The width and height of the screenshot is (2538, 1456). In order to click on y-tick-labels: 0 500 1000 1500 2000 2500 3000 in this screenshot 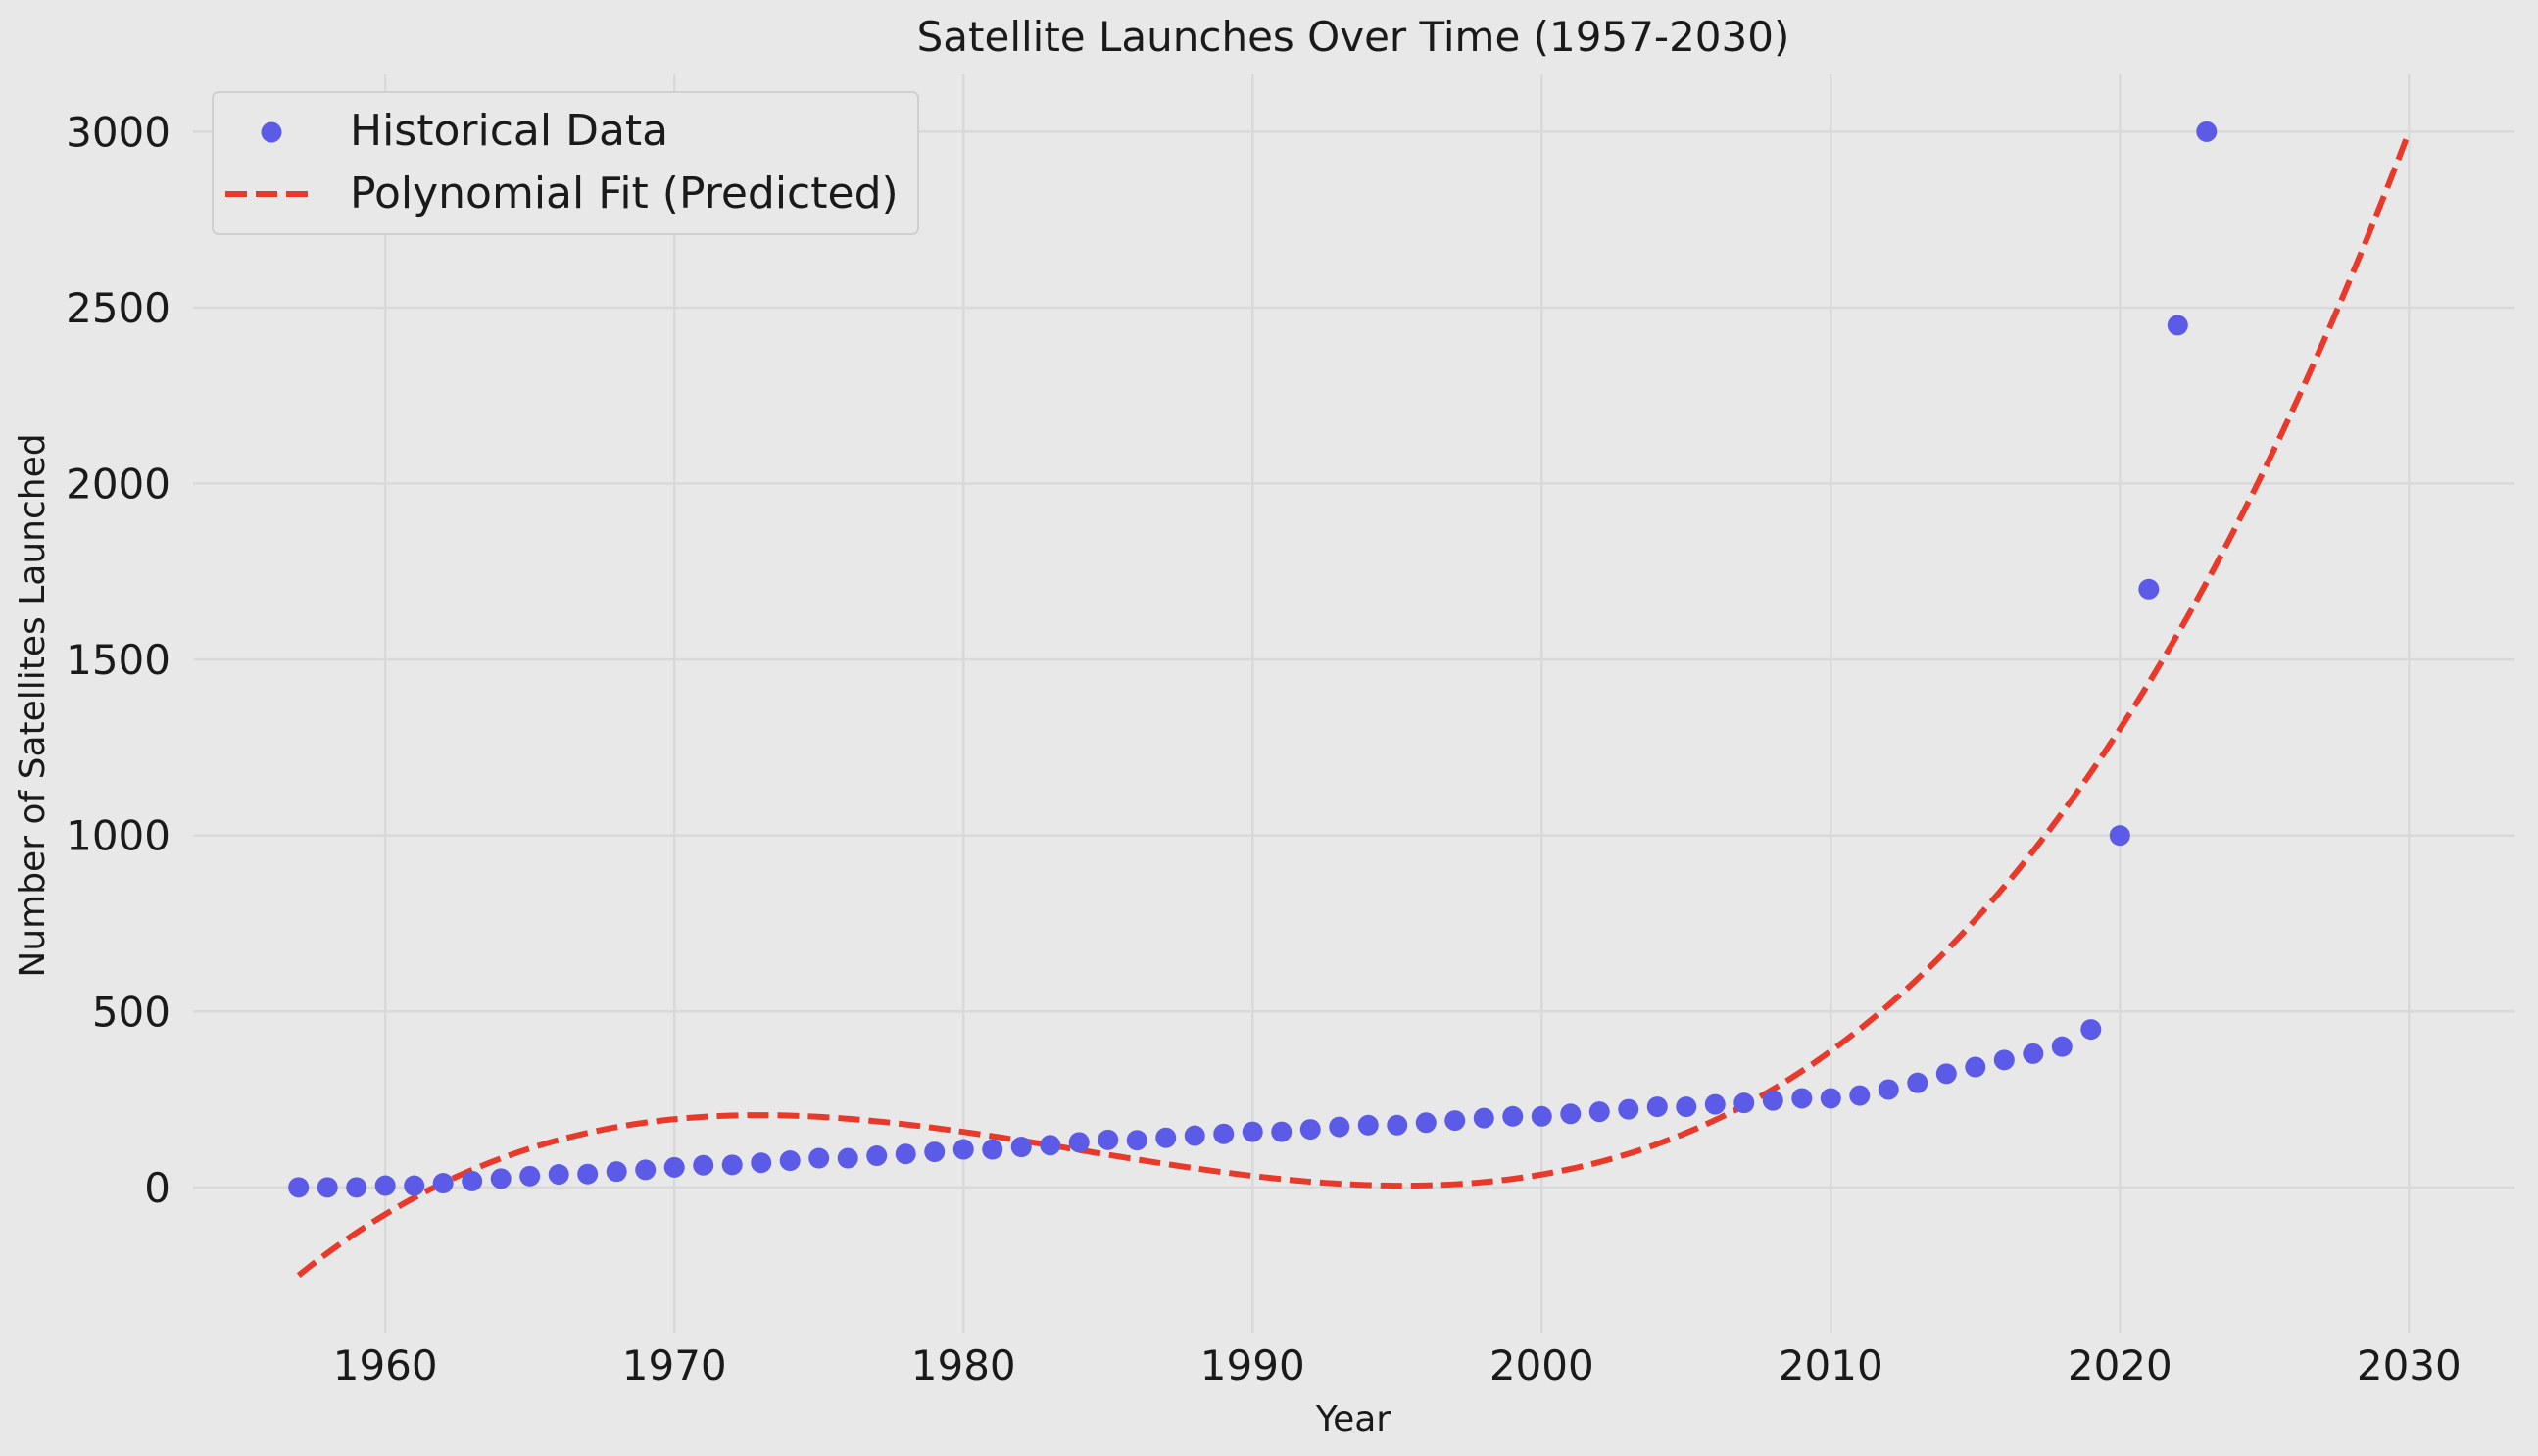, I will do `click(118, 659)`.